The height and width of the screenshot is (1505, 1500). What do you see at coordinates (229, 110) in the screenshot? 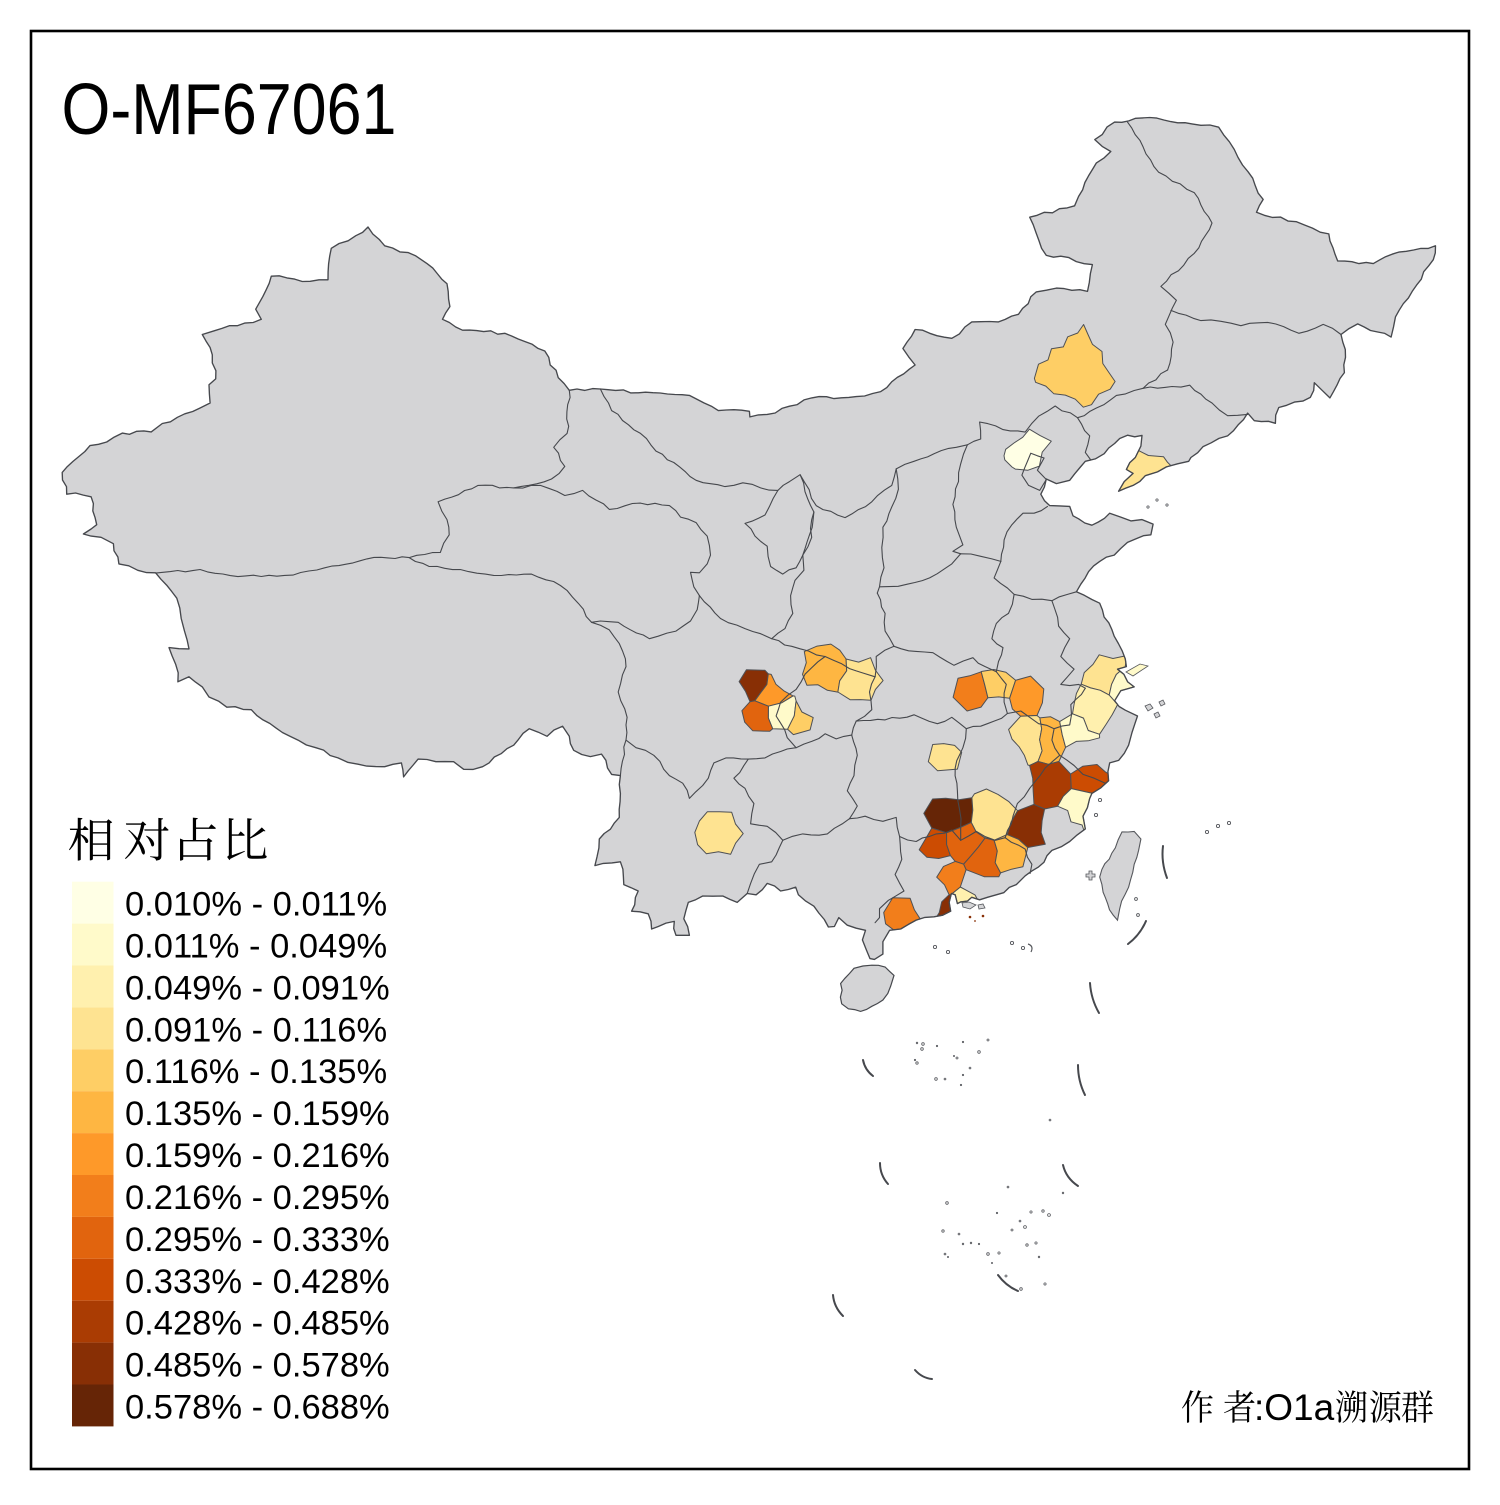
I see `svg-text: O-MF67061` at bounding box center [229, 110].